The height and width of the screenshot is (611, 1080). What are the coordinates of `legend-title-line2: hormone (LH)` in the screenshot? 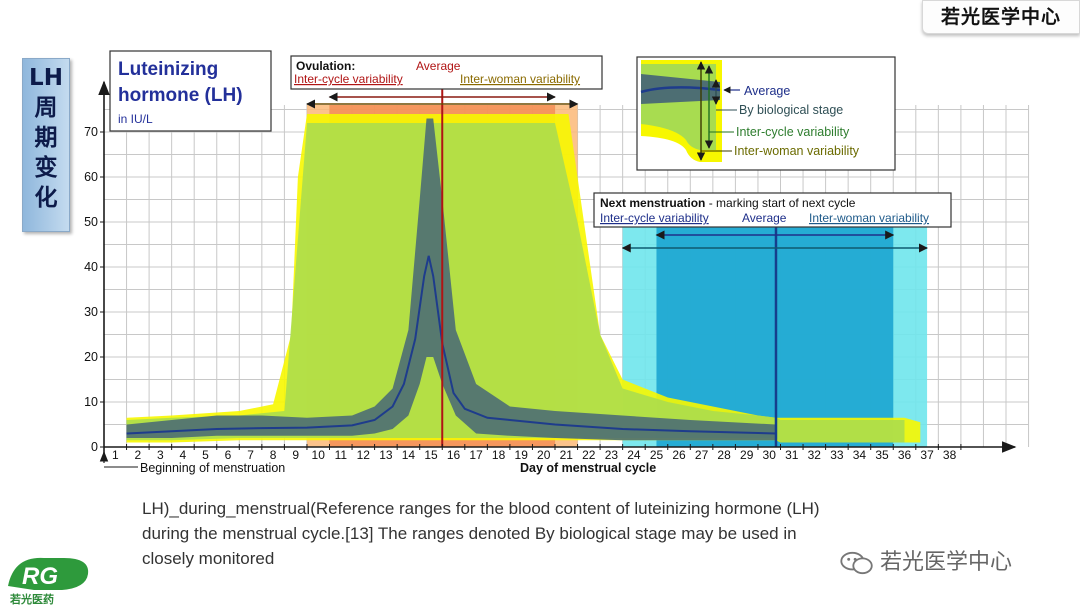 It's located at (180, 95).